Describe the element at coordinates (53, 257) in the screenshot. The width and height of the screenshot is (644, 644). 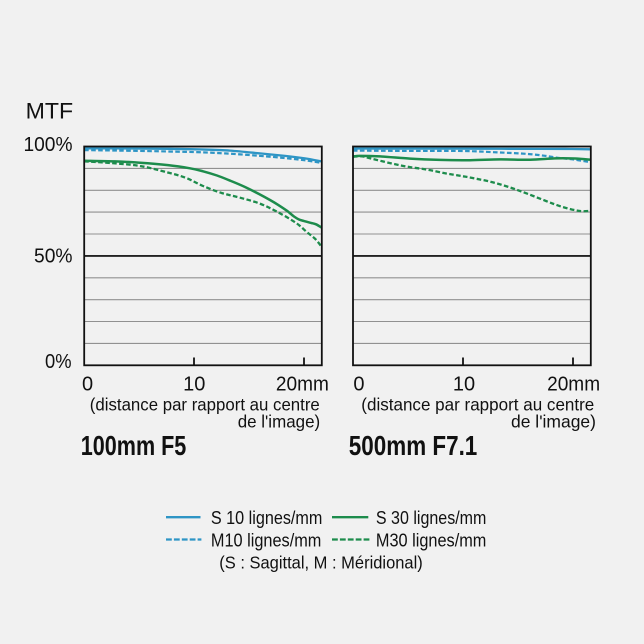
I see `svg-text: 50%` at that location.